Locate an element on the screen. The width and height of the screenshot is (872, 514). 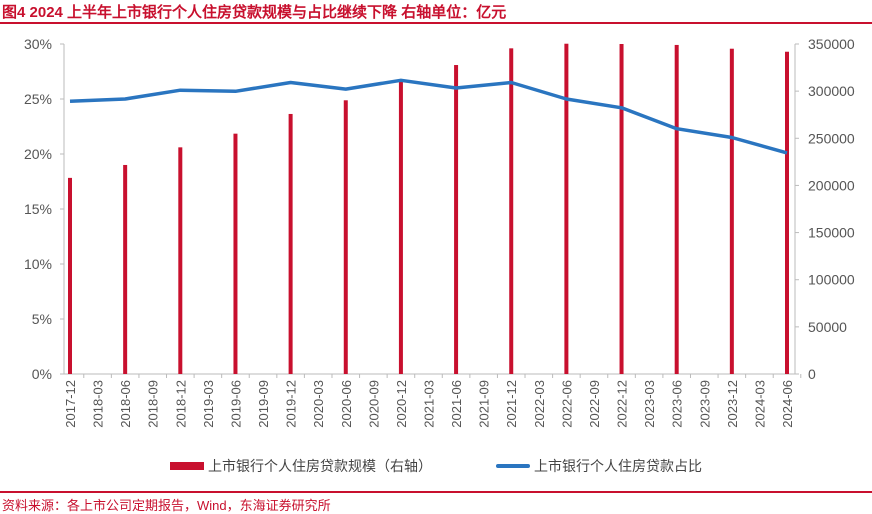
x-tick-label: 2023-06 is located at coordinates (677, 404).